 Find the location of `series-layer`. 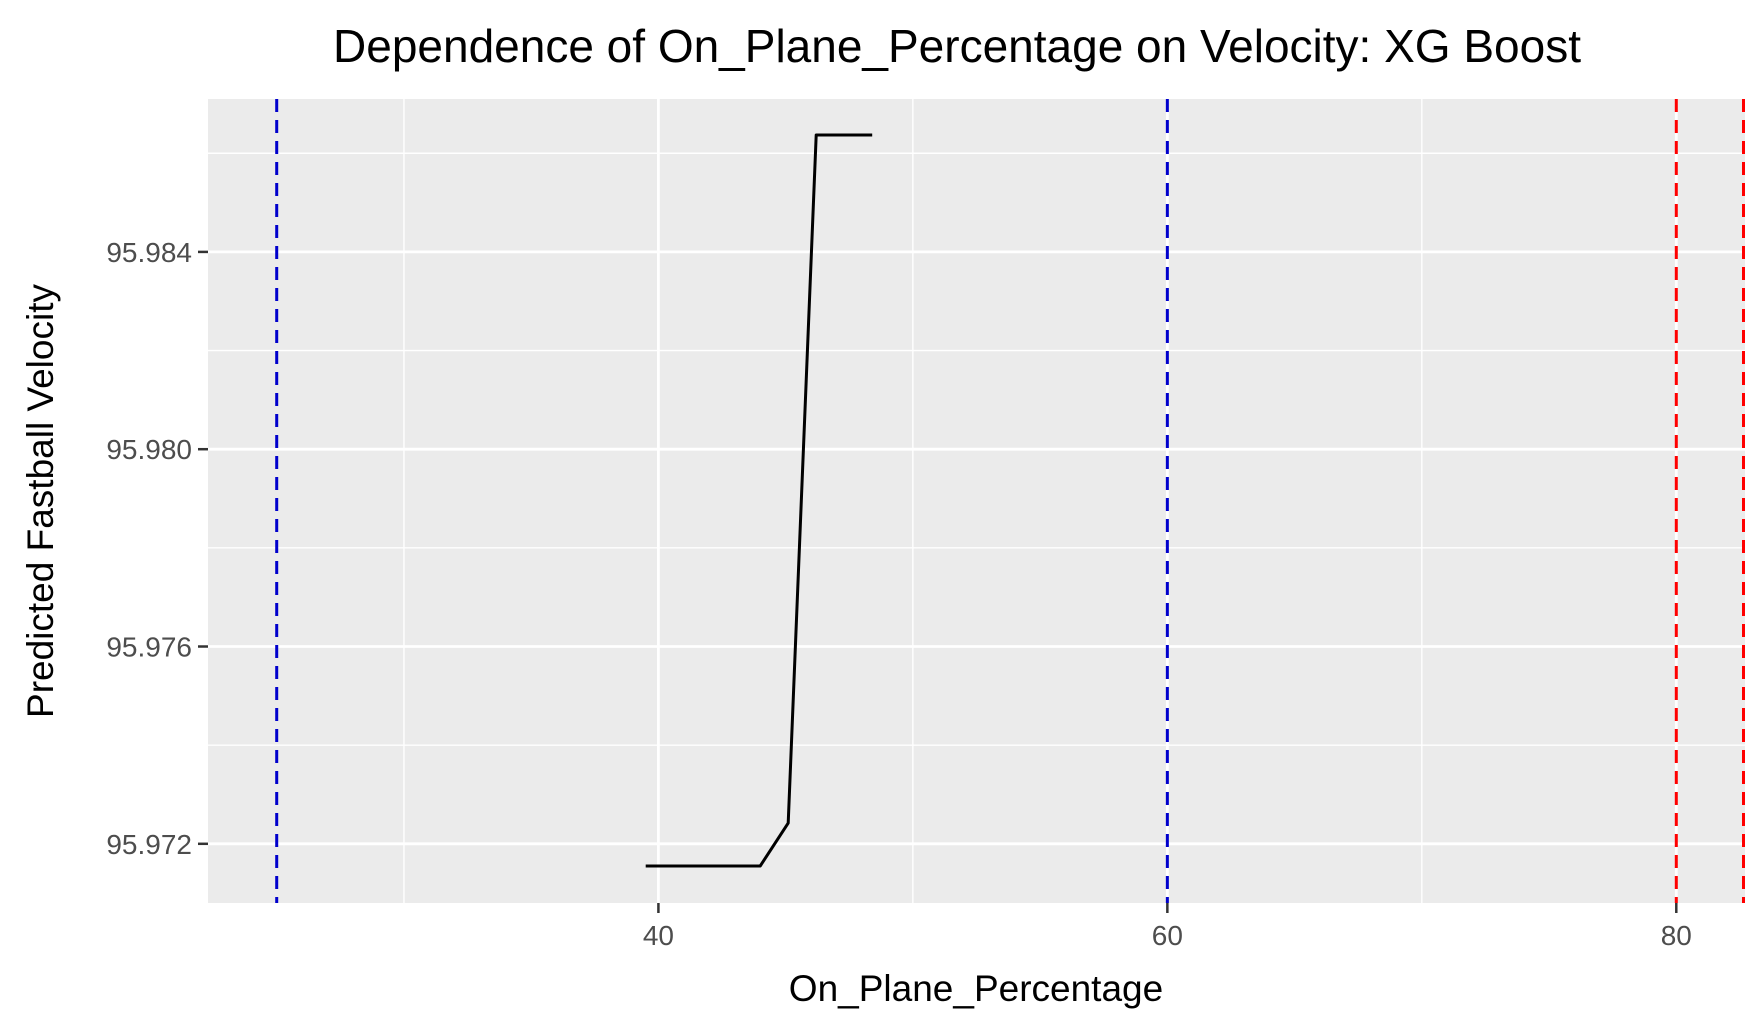

series-layer is located at coordinates (759, 500).